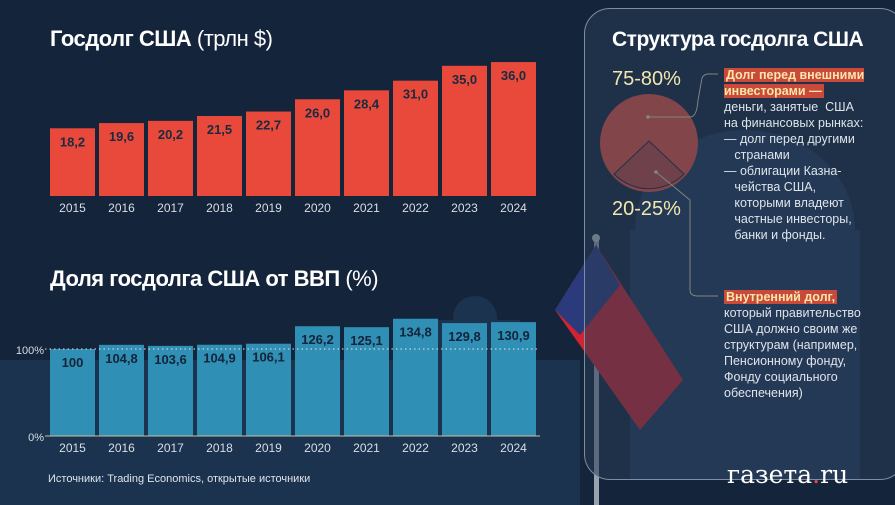 This screenshot has width=895, height=505. I want to click on y-tick-label: 0%, so click(36, 438).